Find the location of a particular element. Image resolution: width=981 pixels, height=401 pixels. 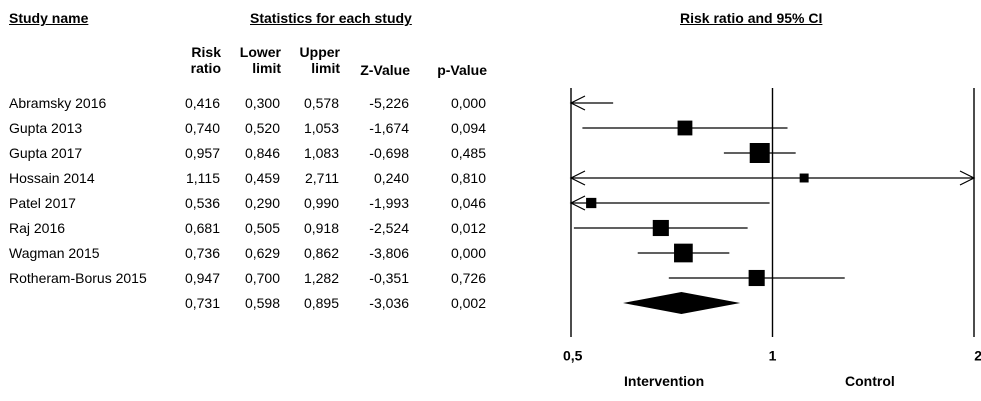

cell-upper: 0,990 is located at coordinates (321, 203).